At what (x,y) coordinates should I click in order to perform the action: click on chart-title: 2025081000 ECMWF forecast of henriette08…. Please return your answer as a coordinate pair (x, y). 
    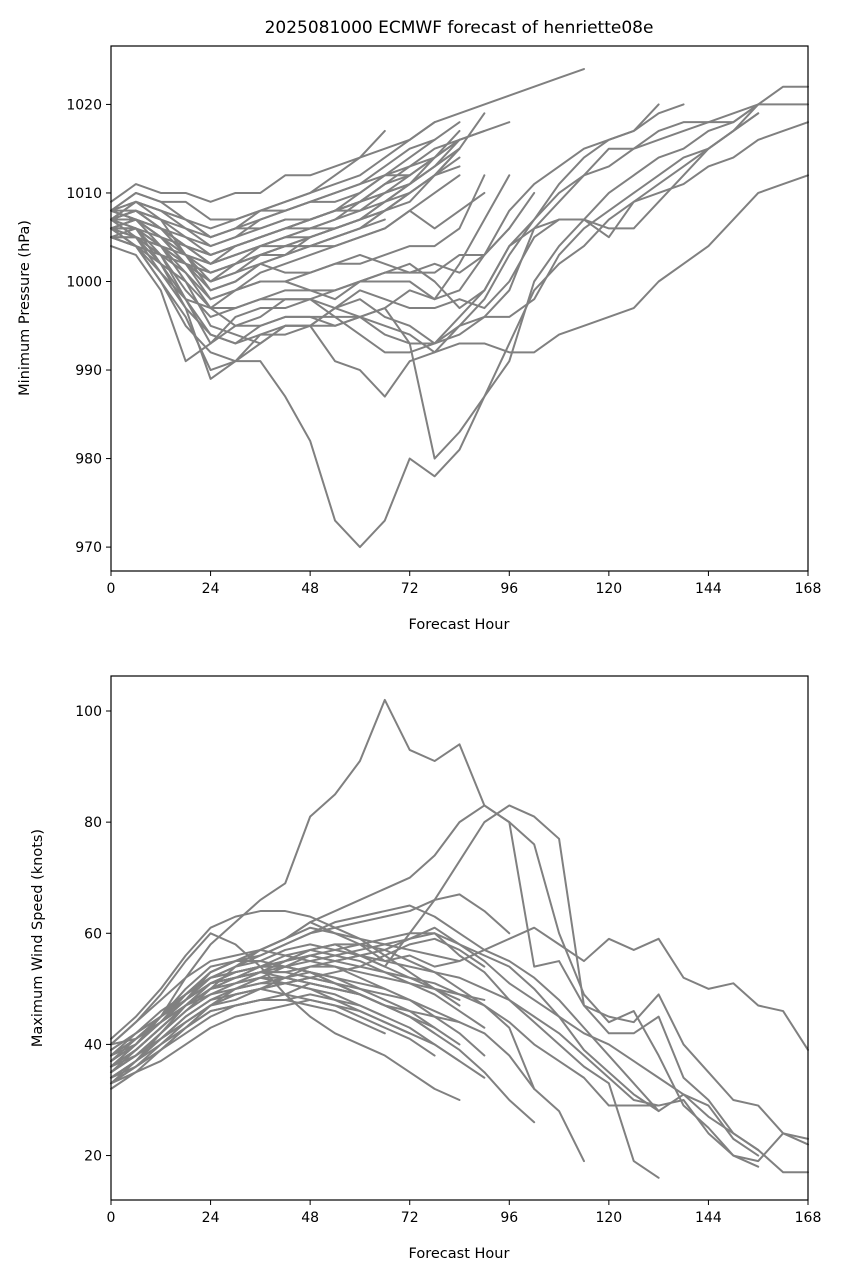
    Looking at the image, I should click on (459, 28).